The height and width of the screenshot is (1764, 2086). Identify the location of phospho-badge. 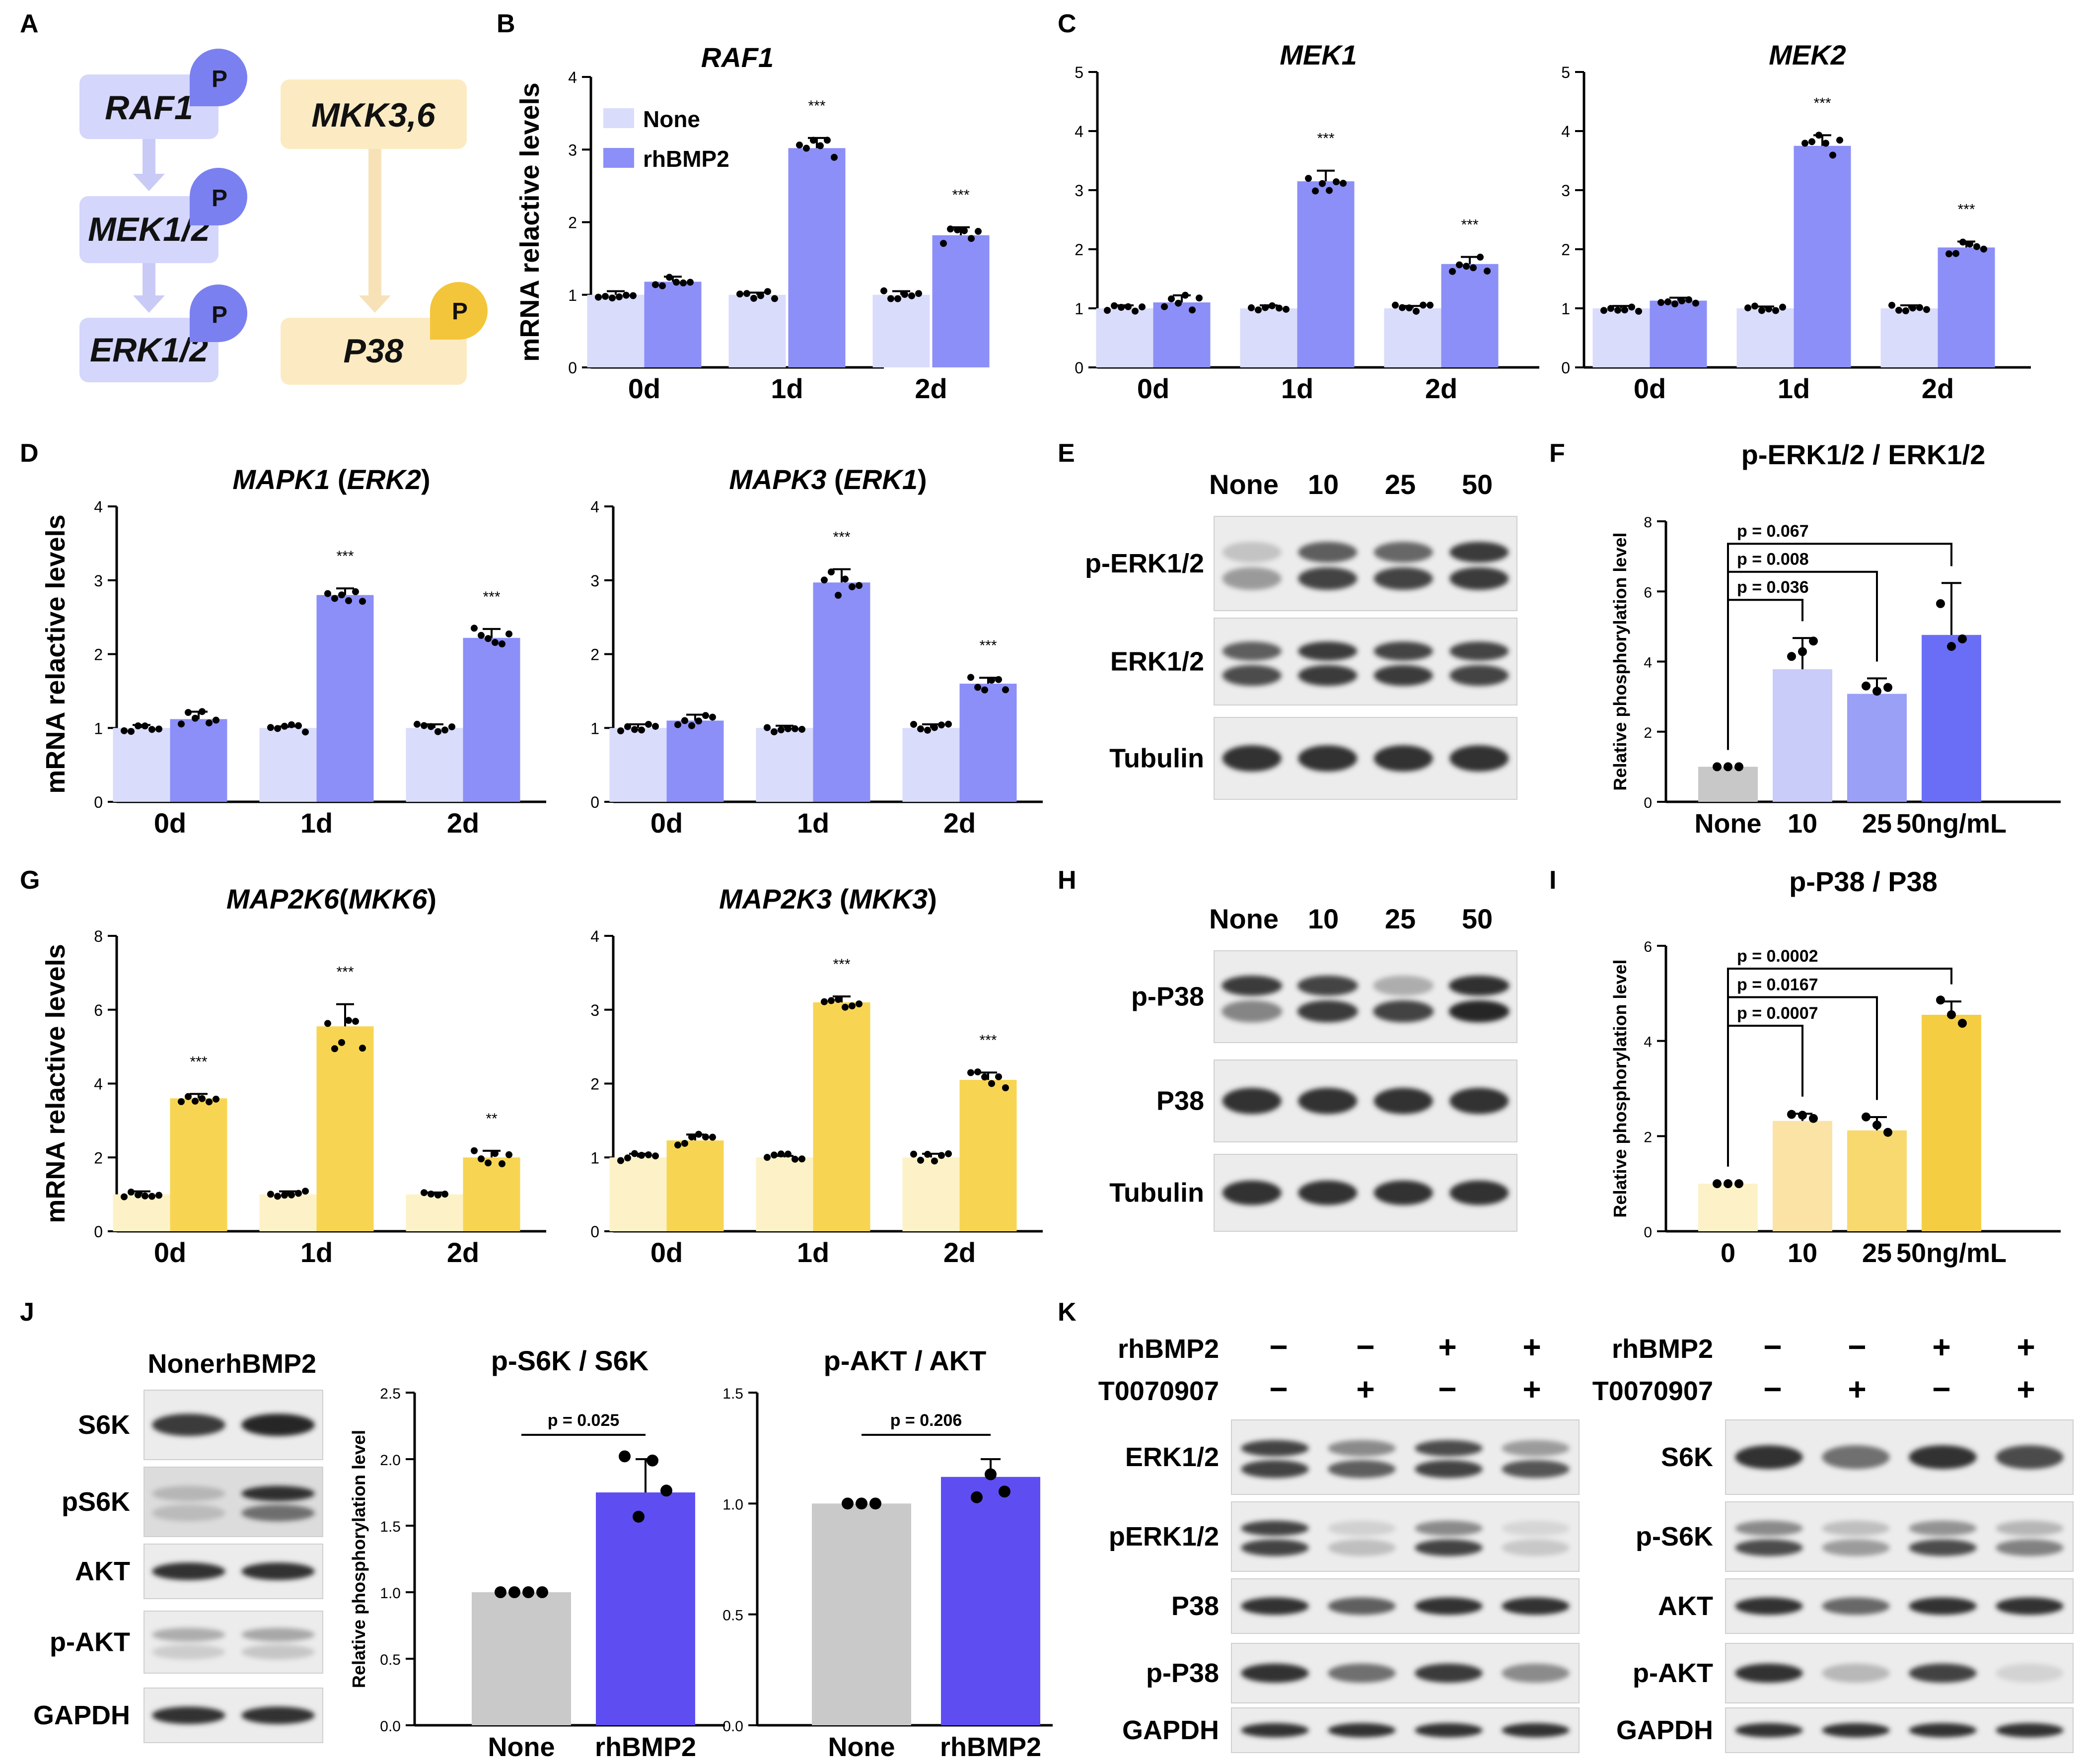
(459, 311).